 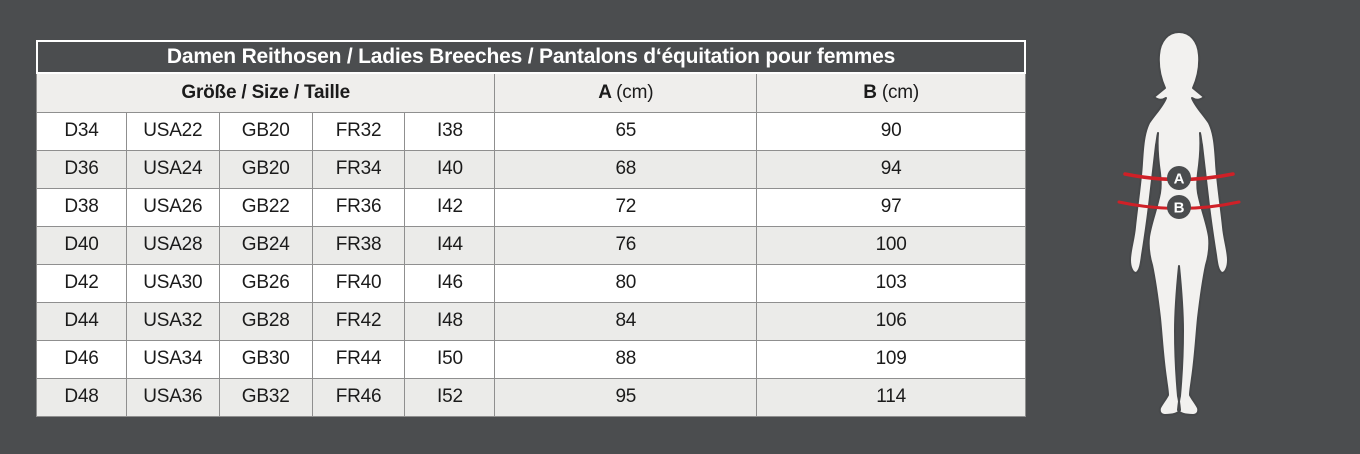 What do you see at coordinates (626, 283) in the screenshot?
I see `cell-measure-a: 80` at bounding box center [626, 283].